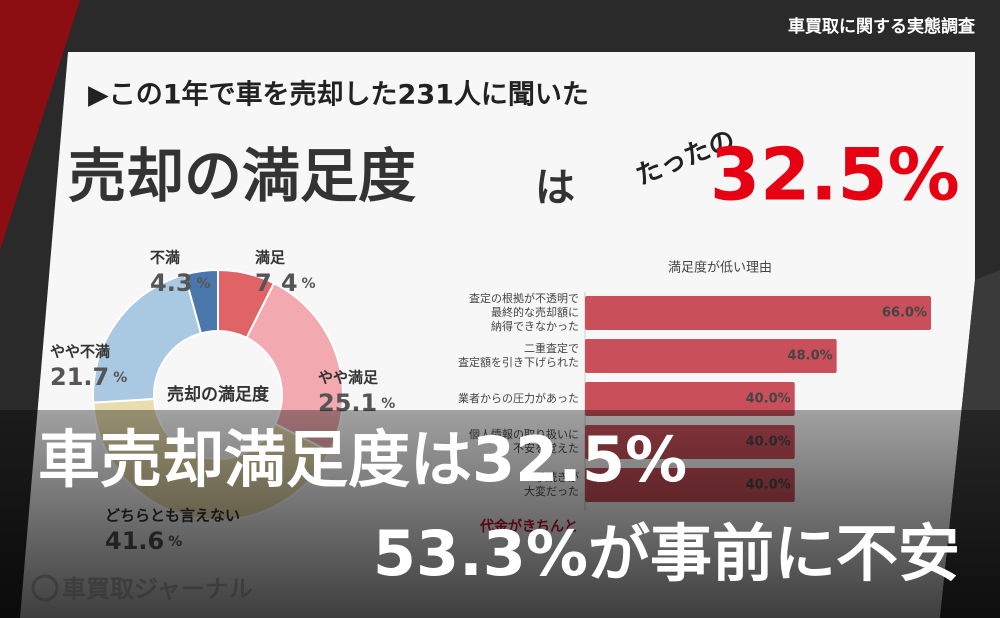  What do you see at coordinates (40, 125) in the screenshot?
I see `red-corner` at bounding box center [40, 125].